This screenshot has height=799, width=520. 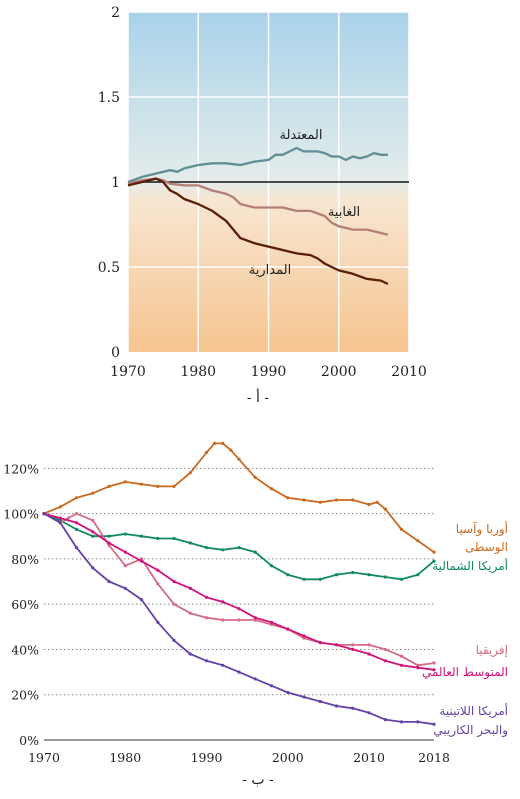 What do you see at coordinates (115, 353) in the screenshot?
I see `chart-a-y-tick-0: 0` at bounding box center [115, 353].